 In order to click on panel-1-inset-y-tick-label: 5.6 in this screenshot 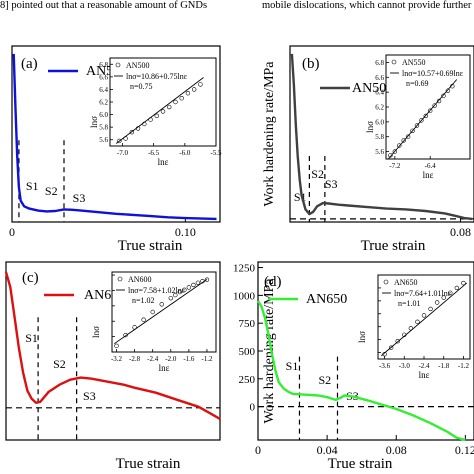, I will do `click(103, 140)`.